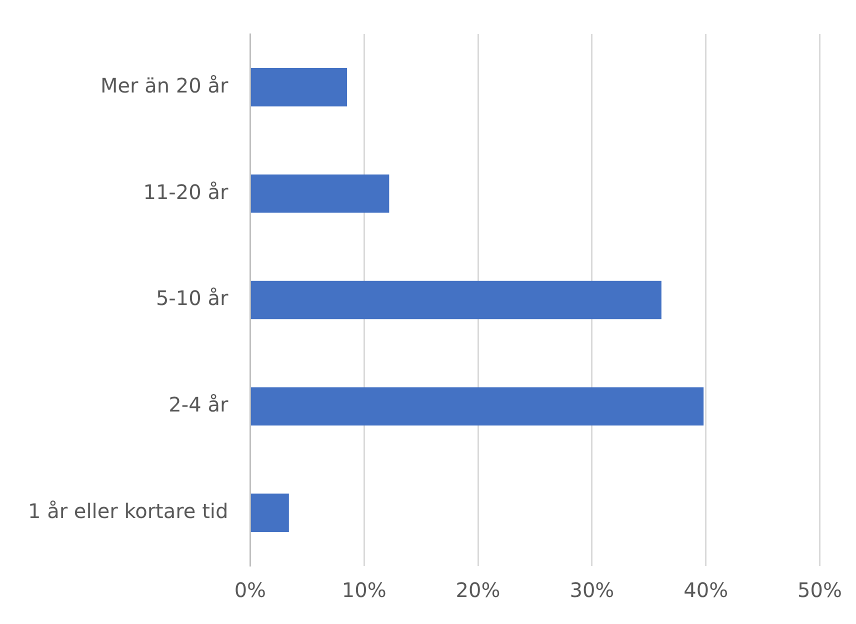 The width and height of the screenshot is (856, 624). I want to click on x-tick-label: 20%, so click(478, 590).